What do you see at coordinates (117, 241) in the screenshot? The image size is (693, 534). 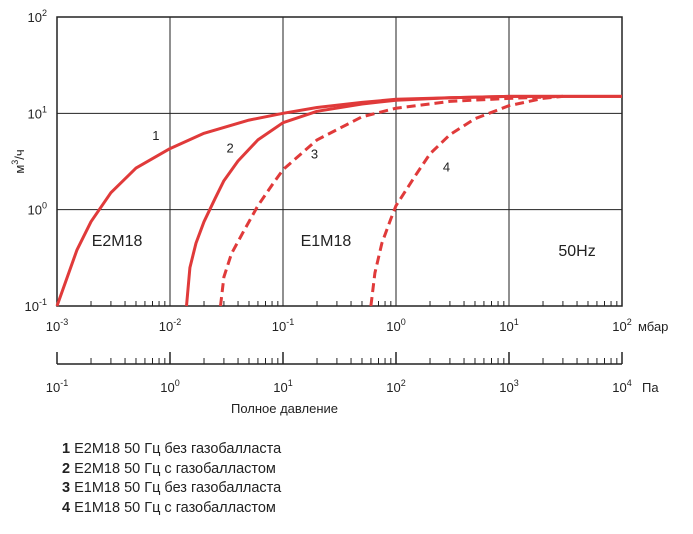 I see `chart-annotation: E2M18` at bounding box center [117, 241].